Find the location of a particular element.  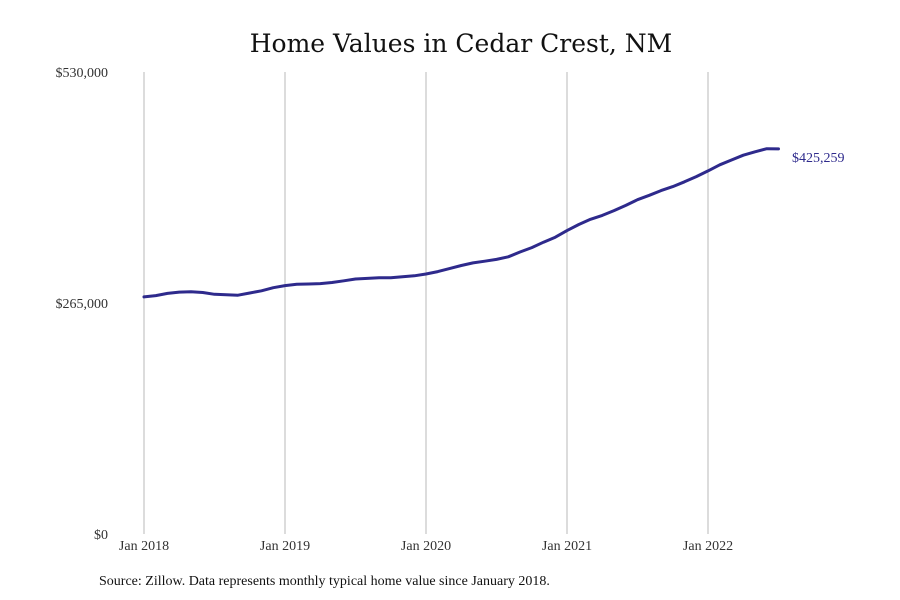

y-axis-ticks: $0 $265,000 $530,000 is located at coordinates (82, 304).